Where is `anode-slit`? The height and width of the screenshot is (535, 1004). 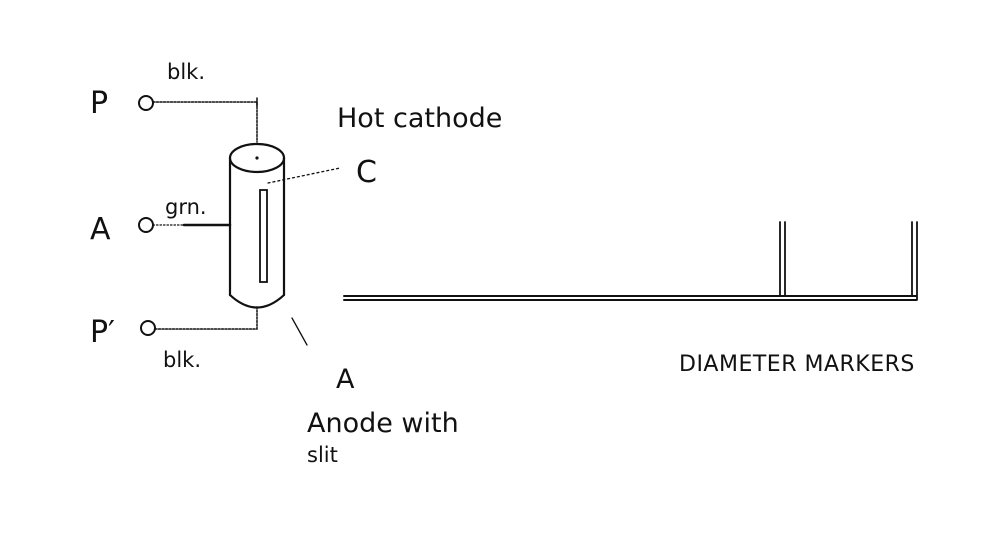 anode-slit is located at coordinates (263, 236).